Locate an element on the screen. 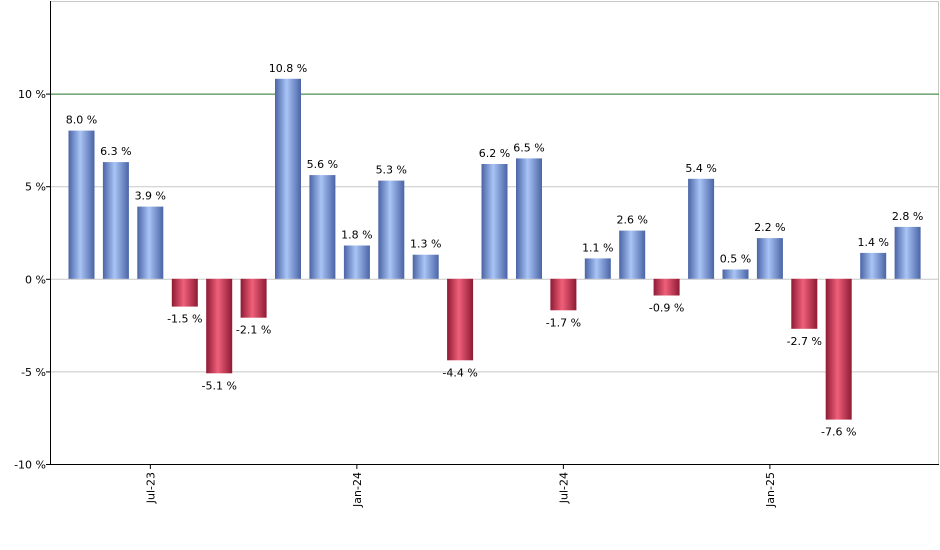 The image size is (940, 550). y-tick-label: -5 % is located at coordinates (33, 372).